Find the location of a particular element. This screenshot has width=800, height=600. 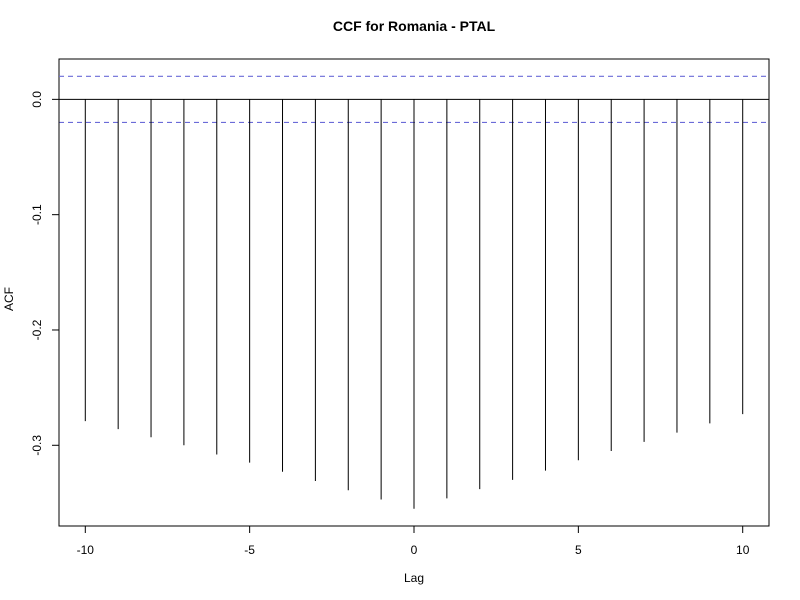

x-tick-label: -10 is located at coordinates (86, 550).